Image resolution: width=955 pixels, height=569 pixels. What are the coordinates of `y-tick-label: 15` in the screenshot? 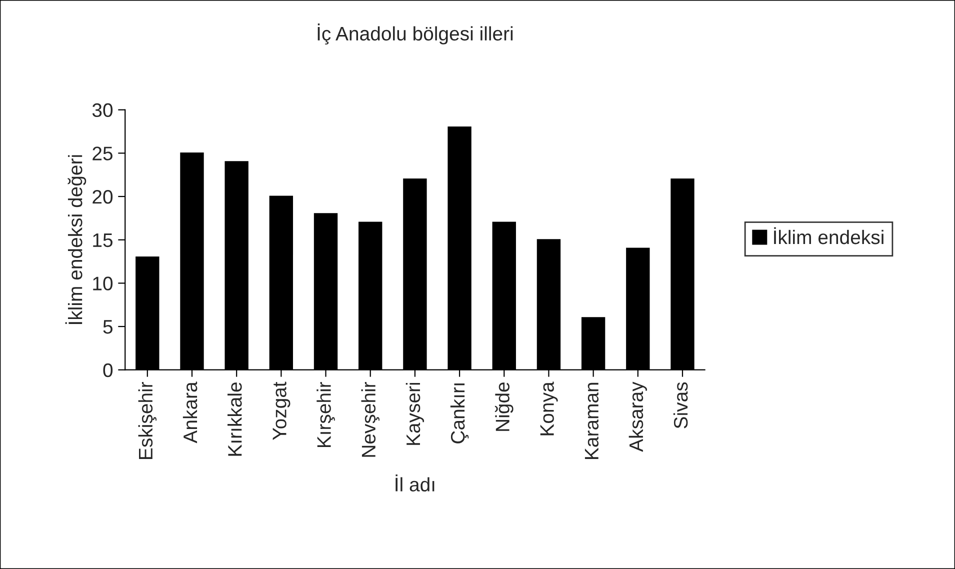 It's located at (102, 241).